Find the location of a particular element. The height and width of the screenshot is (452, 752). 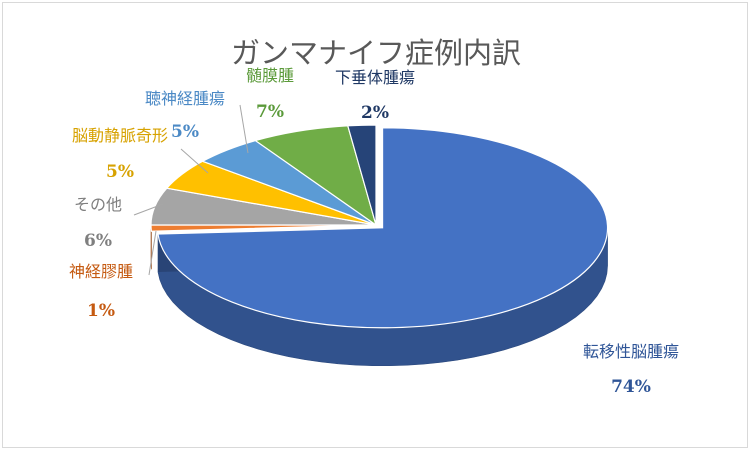

slice-label-6: 下垂体腫瘍 is located at coordinates (375, 77).